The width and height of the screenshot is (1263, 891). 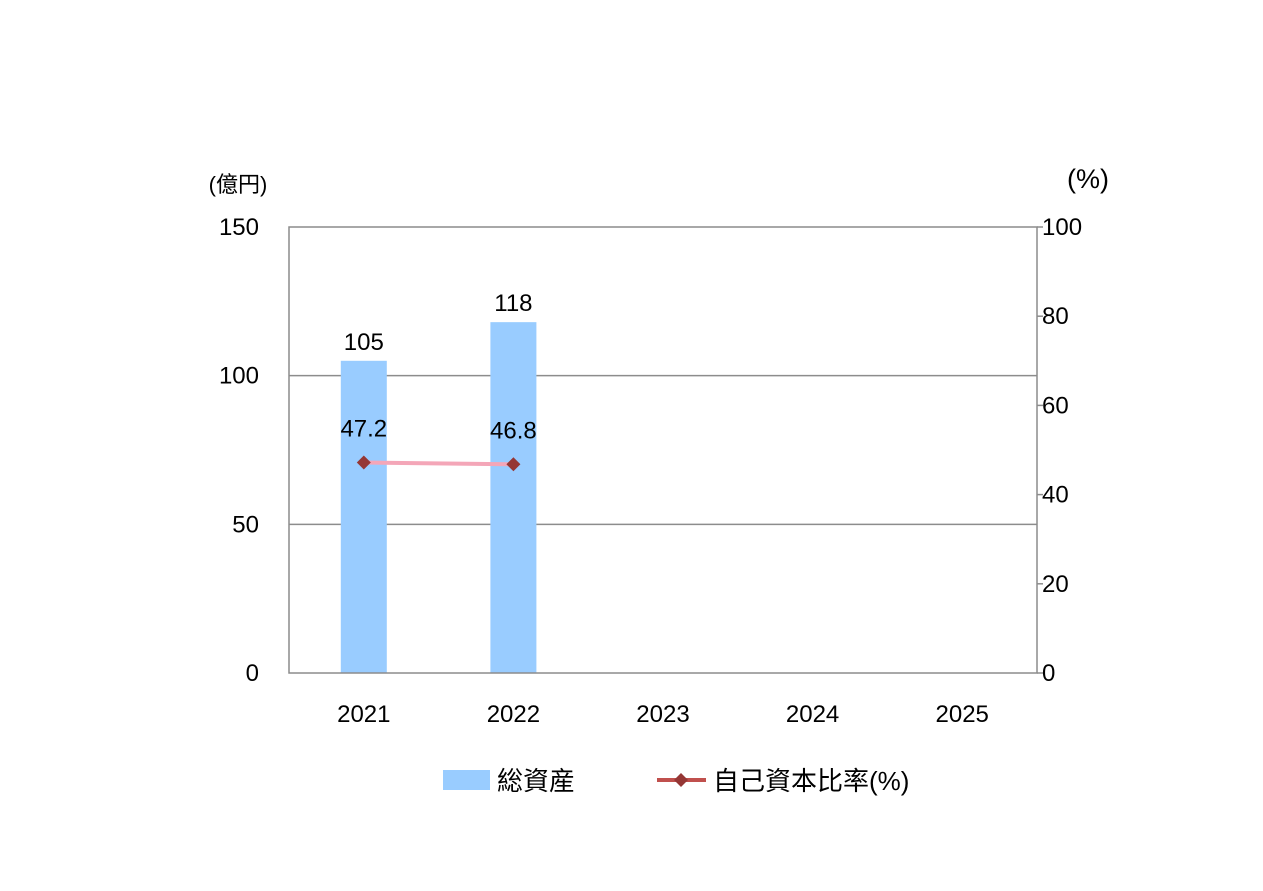 I want to click on y-right-tick-label: 60, so click(x=1055, y=405).